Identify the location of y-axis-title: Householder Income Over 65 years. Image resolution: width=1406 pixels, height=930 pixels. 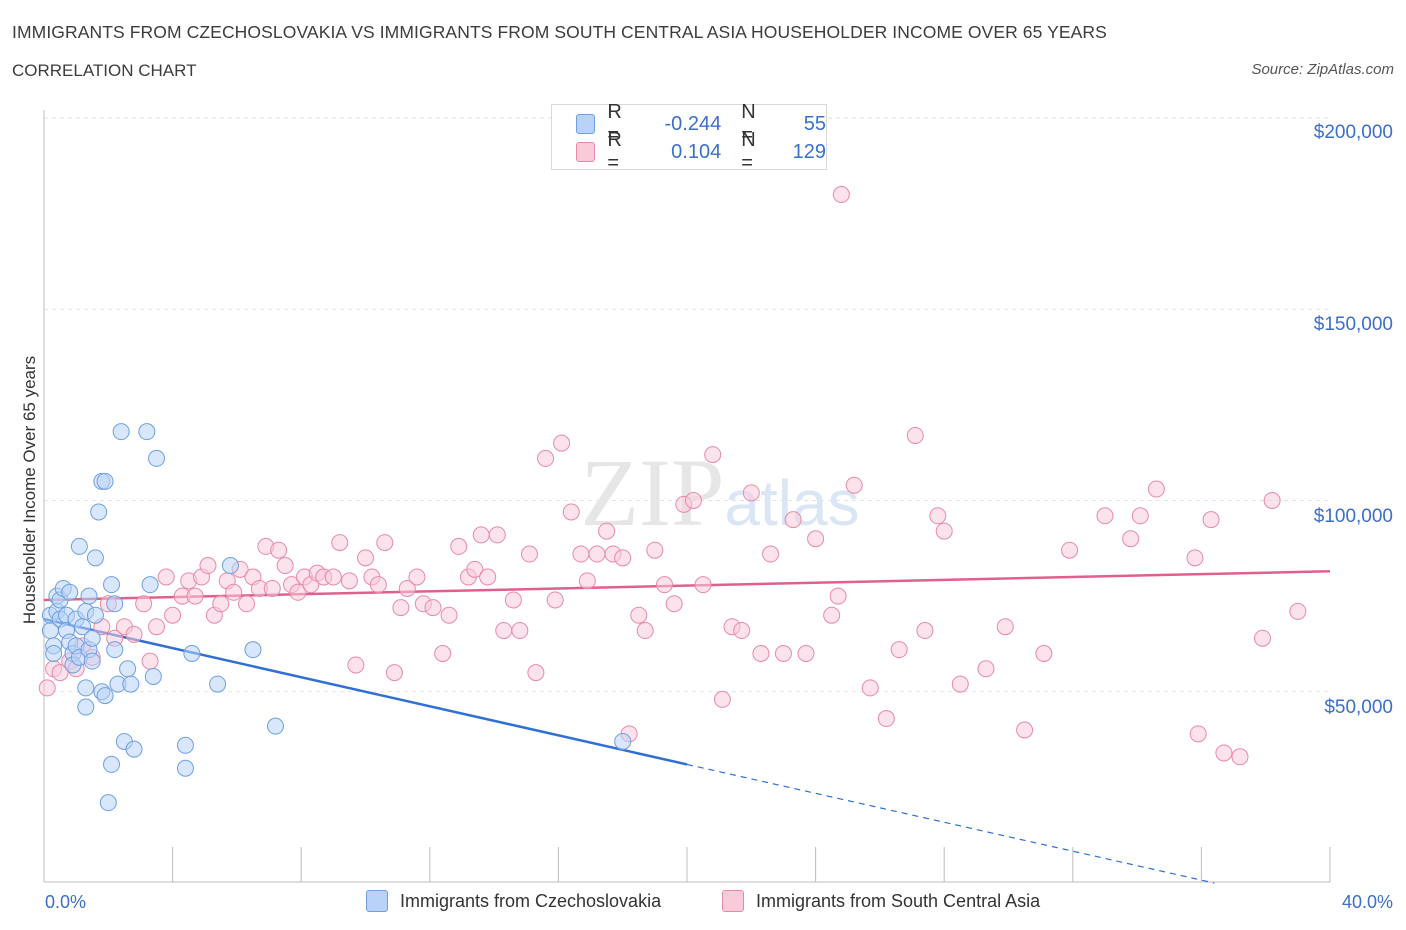
(29, 490).